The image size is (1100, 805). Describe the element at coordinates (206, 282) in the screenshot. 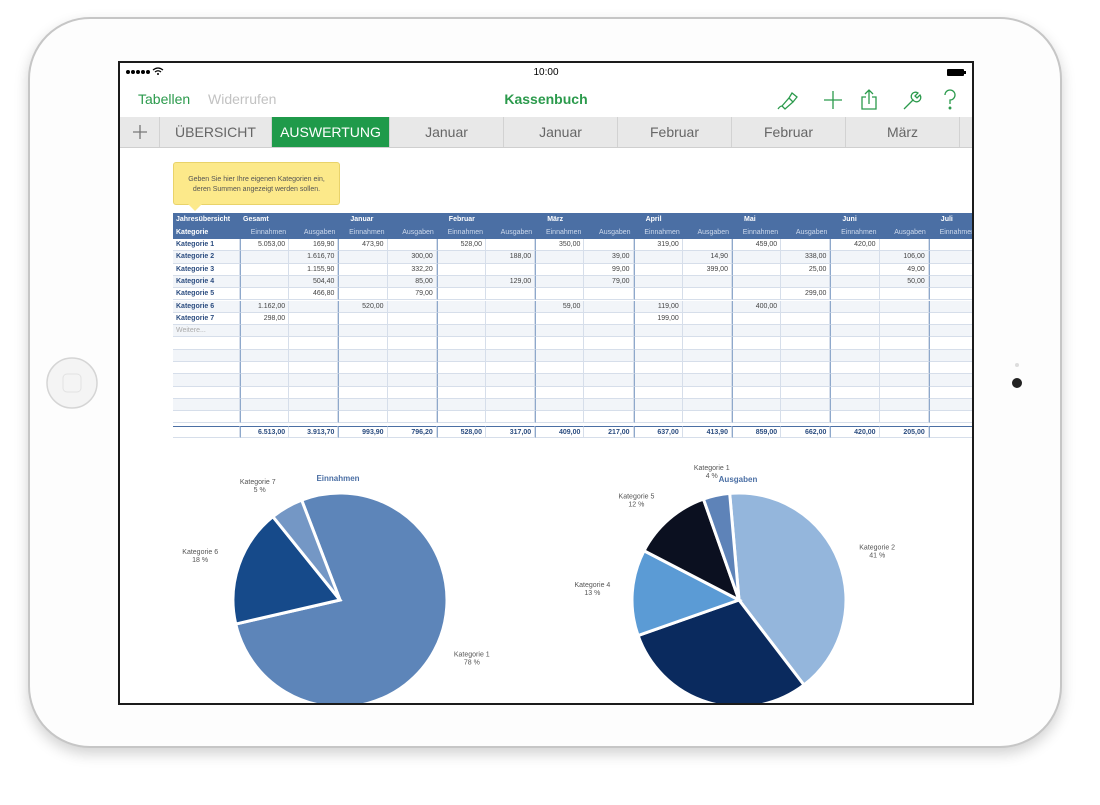

I see `row-header: Kategorie 4` at that location.